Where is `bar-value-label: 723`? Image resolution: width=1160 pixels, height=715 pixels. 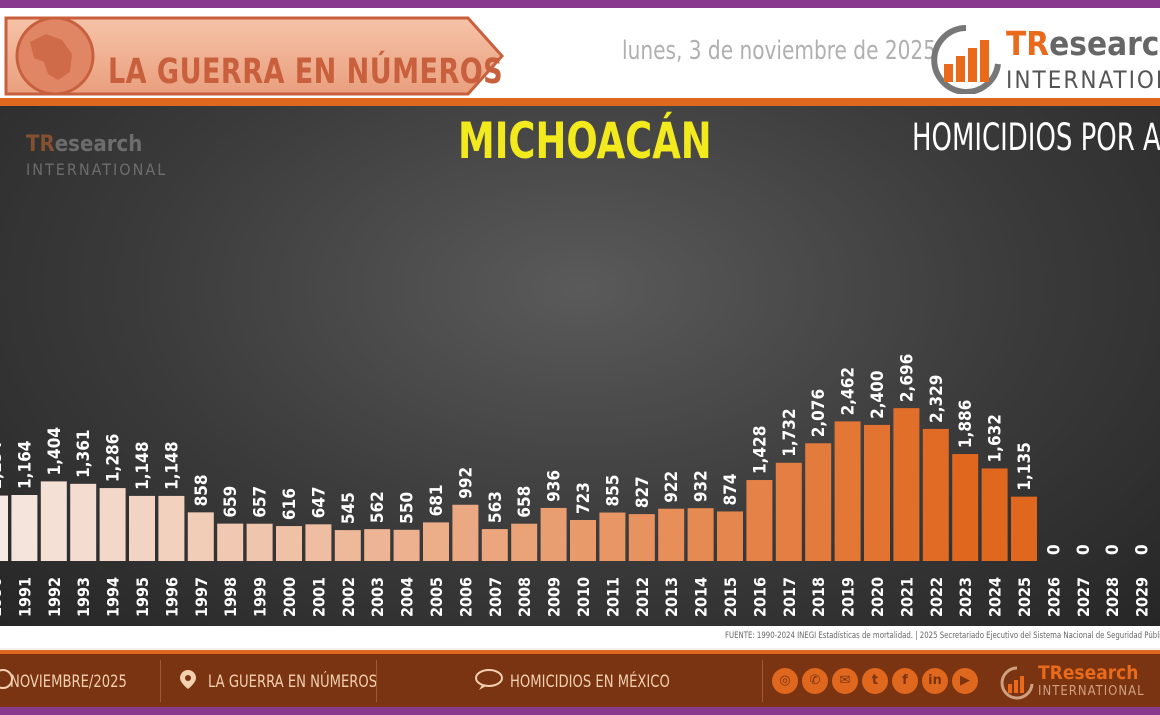
bar-value-label: 723 is located at coordinates (584, 498).